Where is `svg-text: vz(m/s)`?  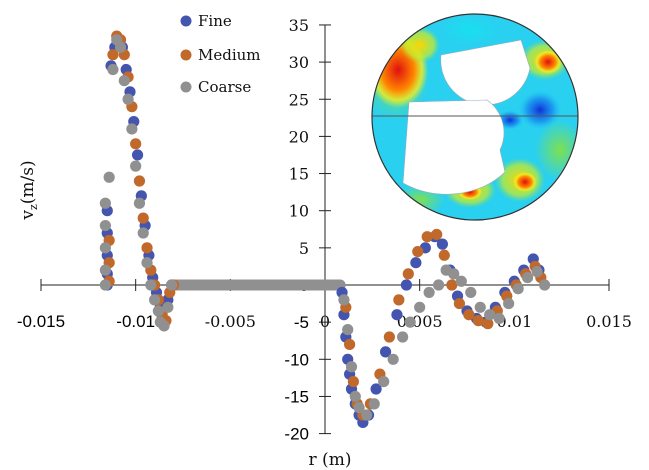
svg-text: vz(m/s) is located at coordinates (29, 190).